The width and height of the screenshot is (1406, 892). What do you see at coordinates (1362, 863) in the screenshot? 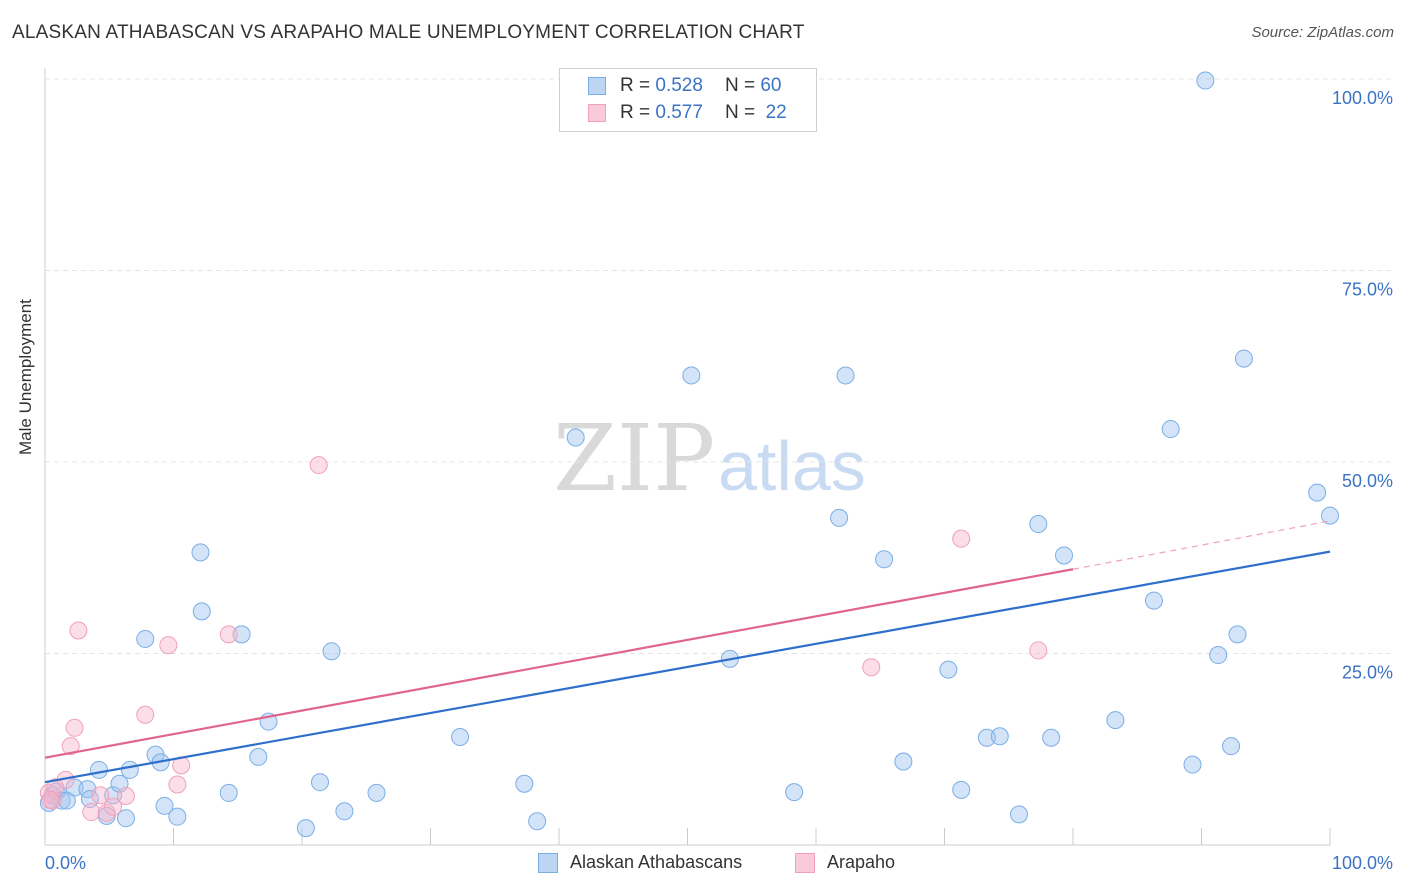
I see `x-tick-label-max: 100.0%` at bounding box center [1362, 863].